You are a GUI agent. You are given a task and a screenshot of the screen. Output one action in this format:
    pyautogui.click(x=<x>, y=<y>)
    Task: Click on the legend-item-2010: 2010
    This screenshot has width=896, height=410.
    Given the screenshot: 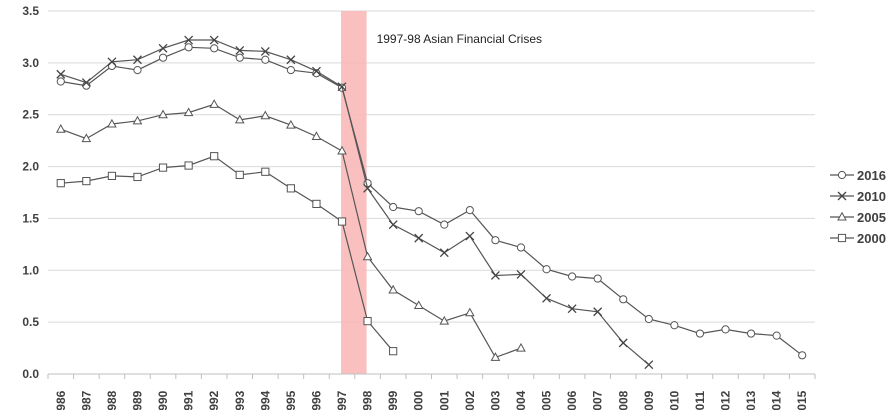 What is the action you would take?
    pyautogui.click(x=858, y=196)
    